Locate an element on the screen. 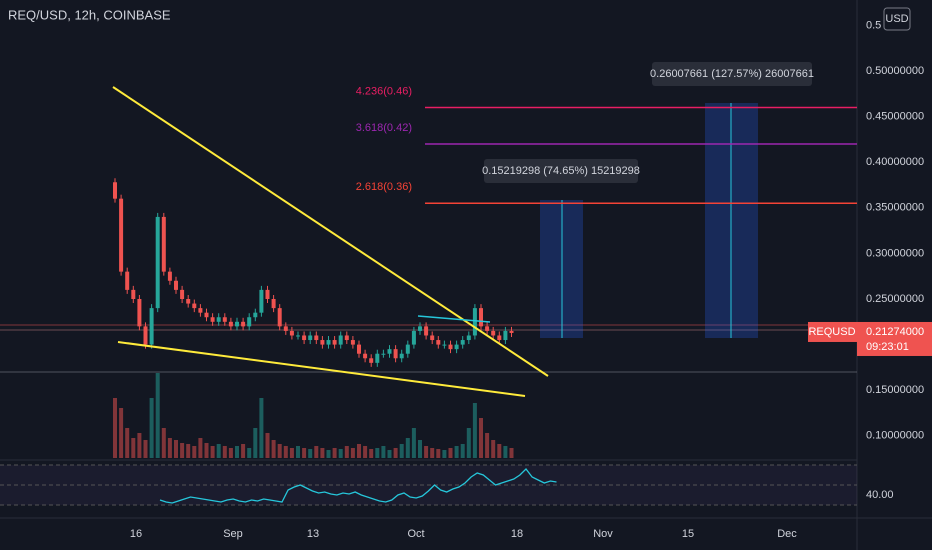 The width and height of the screenshot is (932, 550). wedge-line is located at coordinates (321, 369).